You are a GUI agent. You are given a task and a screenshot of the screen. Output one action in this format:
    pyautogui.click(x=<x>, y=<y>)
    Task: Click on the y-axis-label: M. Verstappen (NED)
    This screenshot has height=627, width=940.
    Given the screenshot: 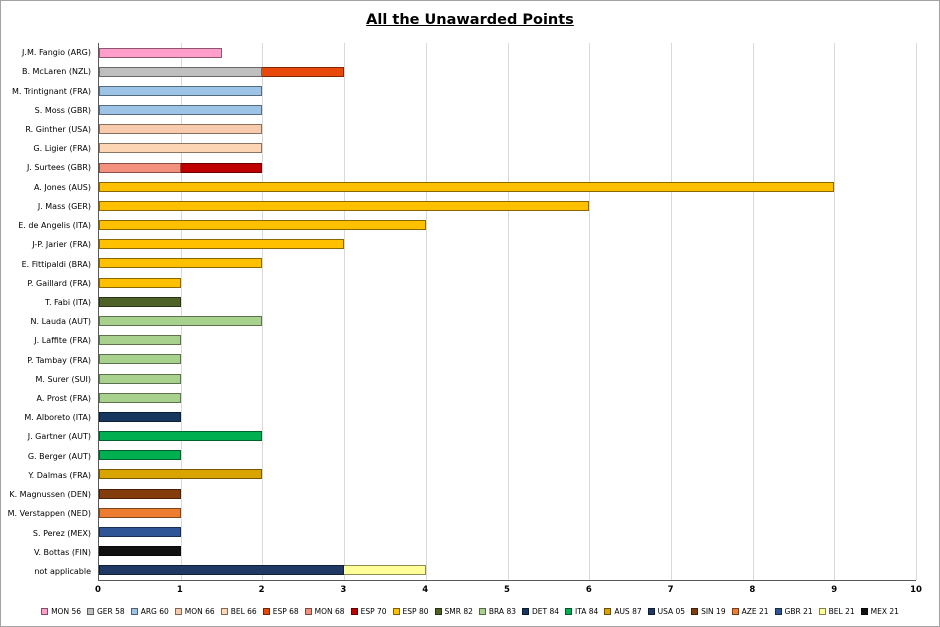 What is the action you would take?
    pyautogui.click(x=49, y=514)
    